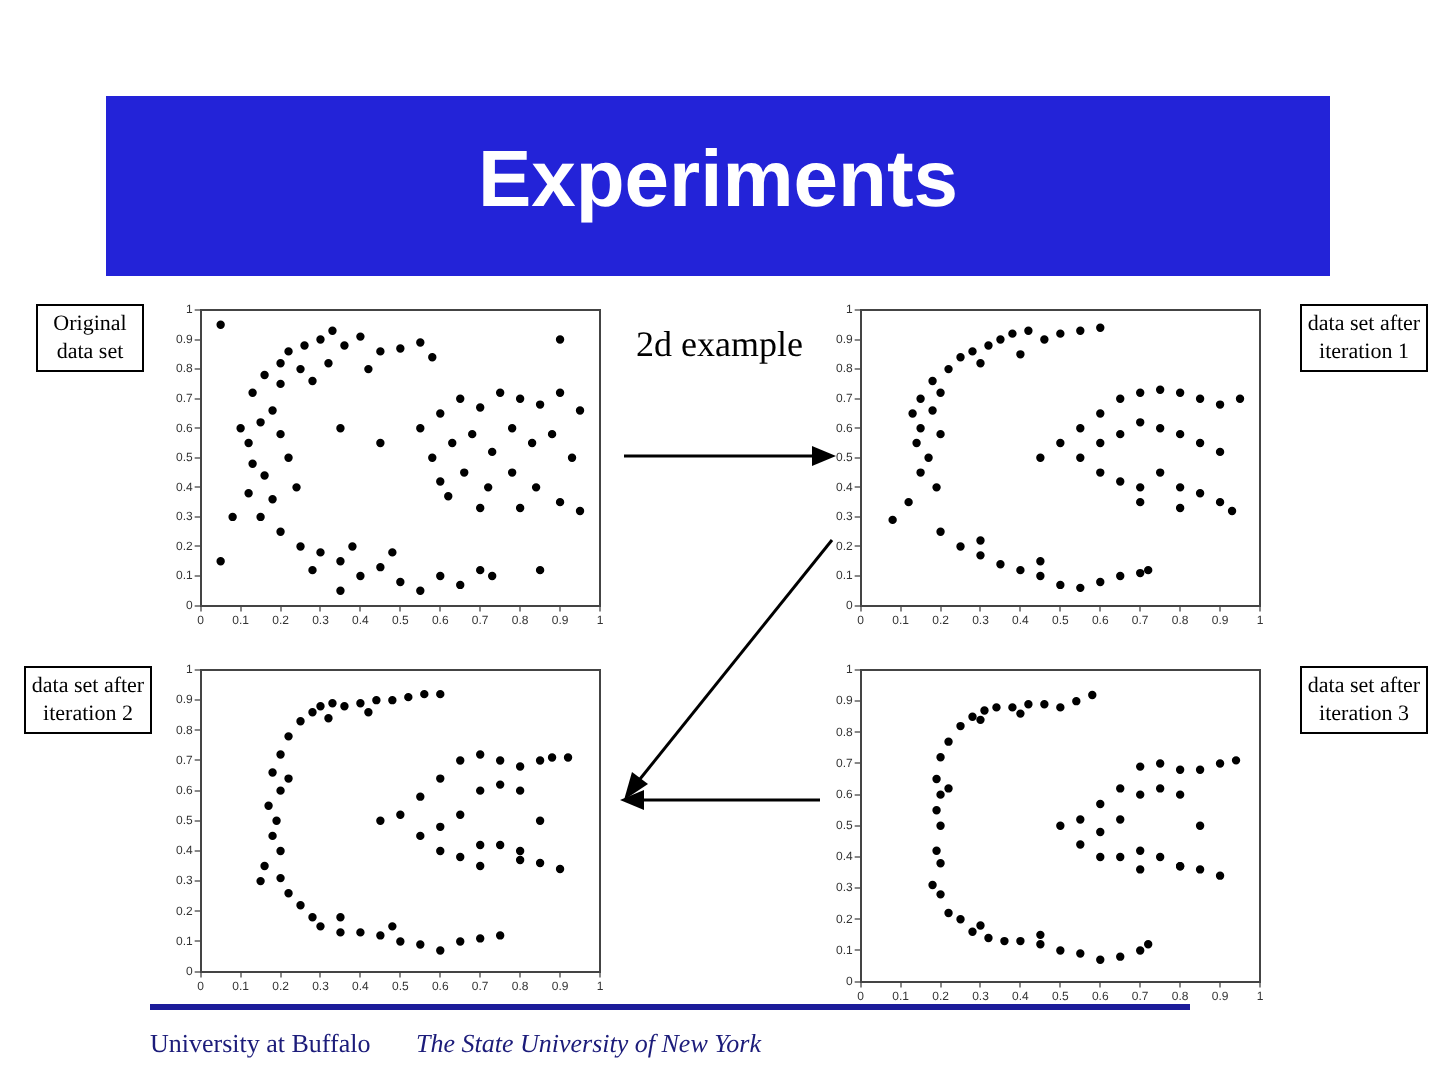 The image size is (1440, 1080). I want to click on text: 2d example, so click(719, 345).